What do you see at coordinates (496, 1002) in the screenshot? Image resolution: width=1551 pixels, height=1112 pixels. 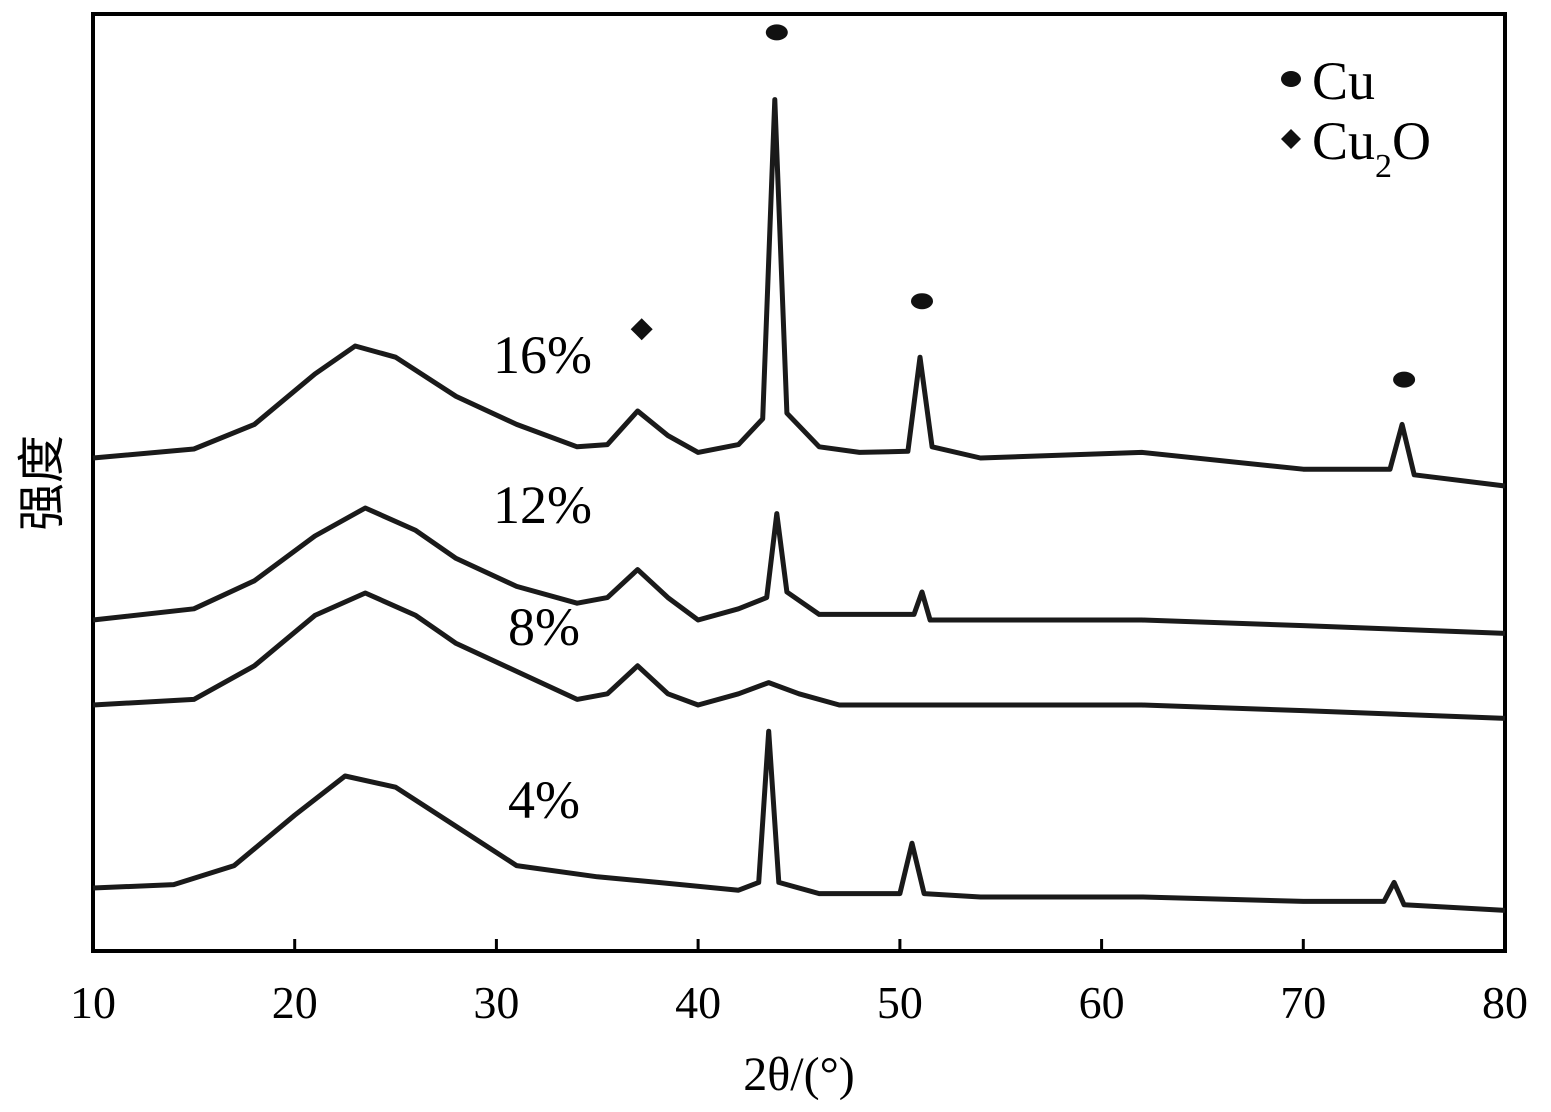 I see `x-tick-label: 30` at bounding box center [496, 1002].